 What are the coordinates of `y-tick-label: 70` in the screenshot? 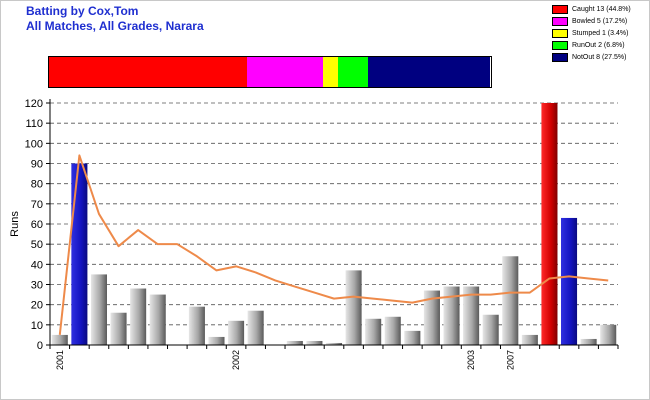 It's located at (37, 205).